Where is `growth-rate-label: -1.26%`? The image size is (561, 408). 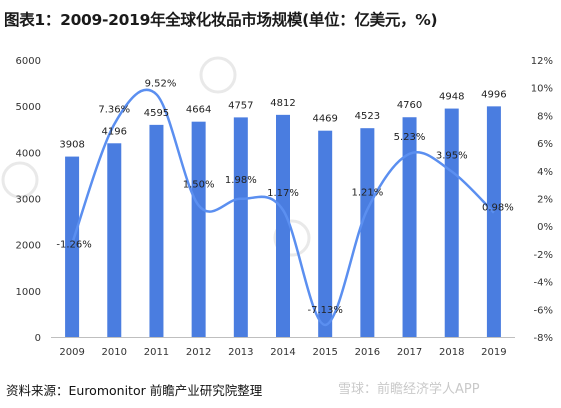 growth-rate-label: -1.26% is located at coordinates (73, 245).